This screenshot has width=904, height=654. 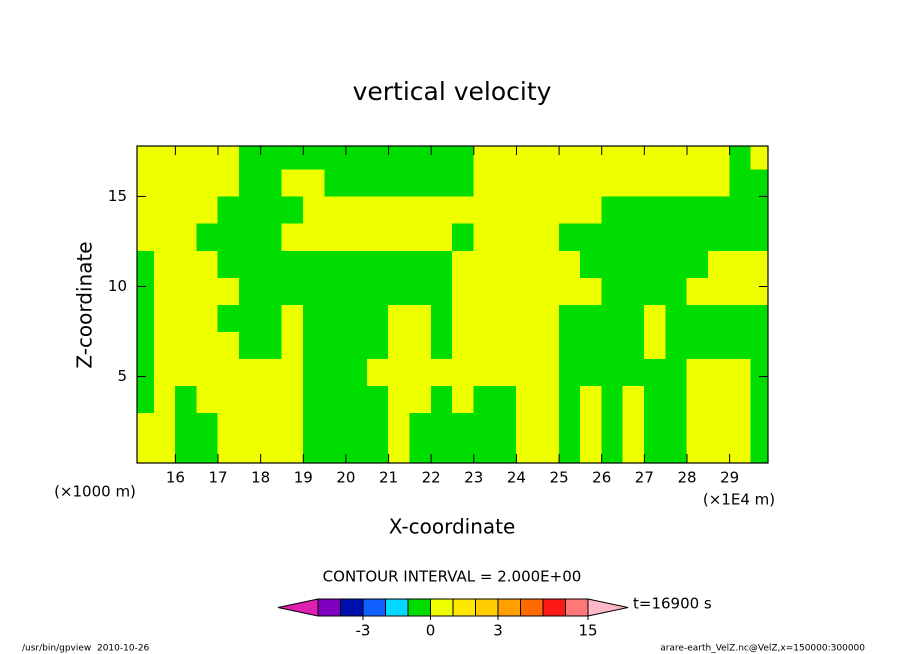 What do you see at coordinates (516, 478) in the screenshot?
I see `x-tick-label: 24` at bounding box center [516, 478].